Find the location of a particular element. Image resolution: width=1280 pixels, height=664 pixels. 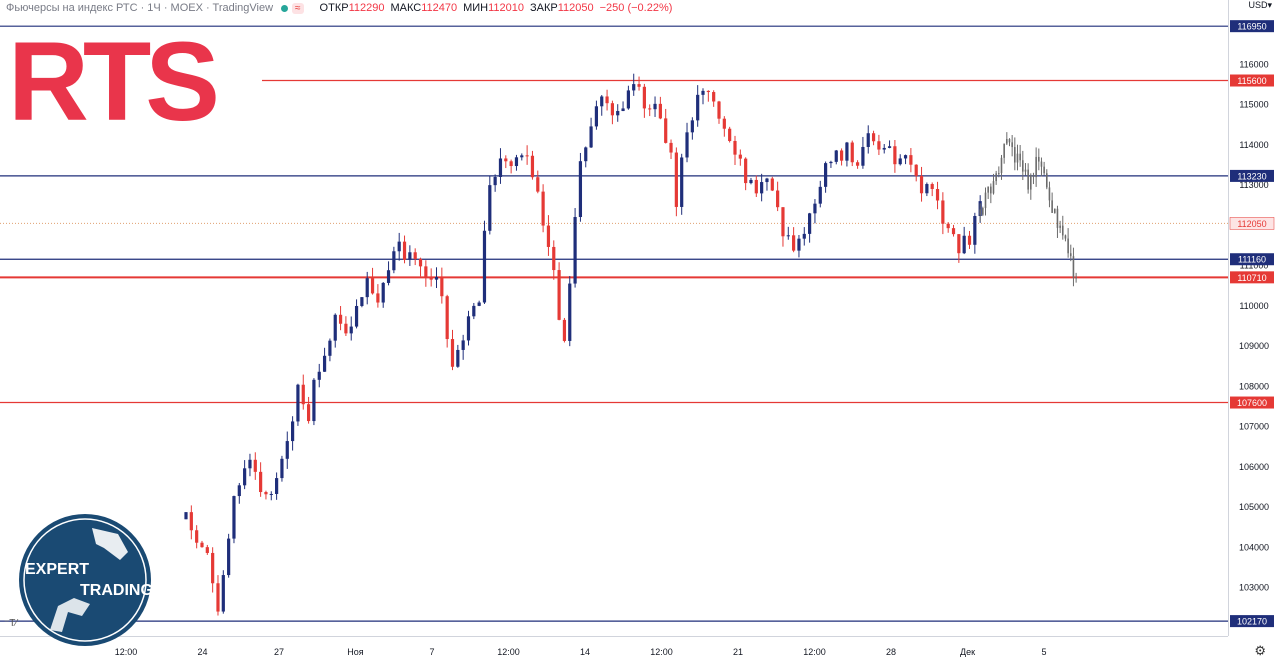

tradingview-icon: ⁻T⁄ is located at coordinates (11, 623).